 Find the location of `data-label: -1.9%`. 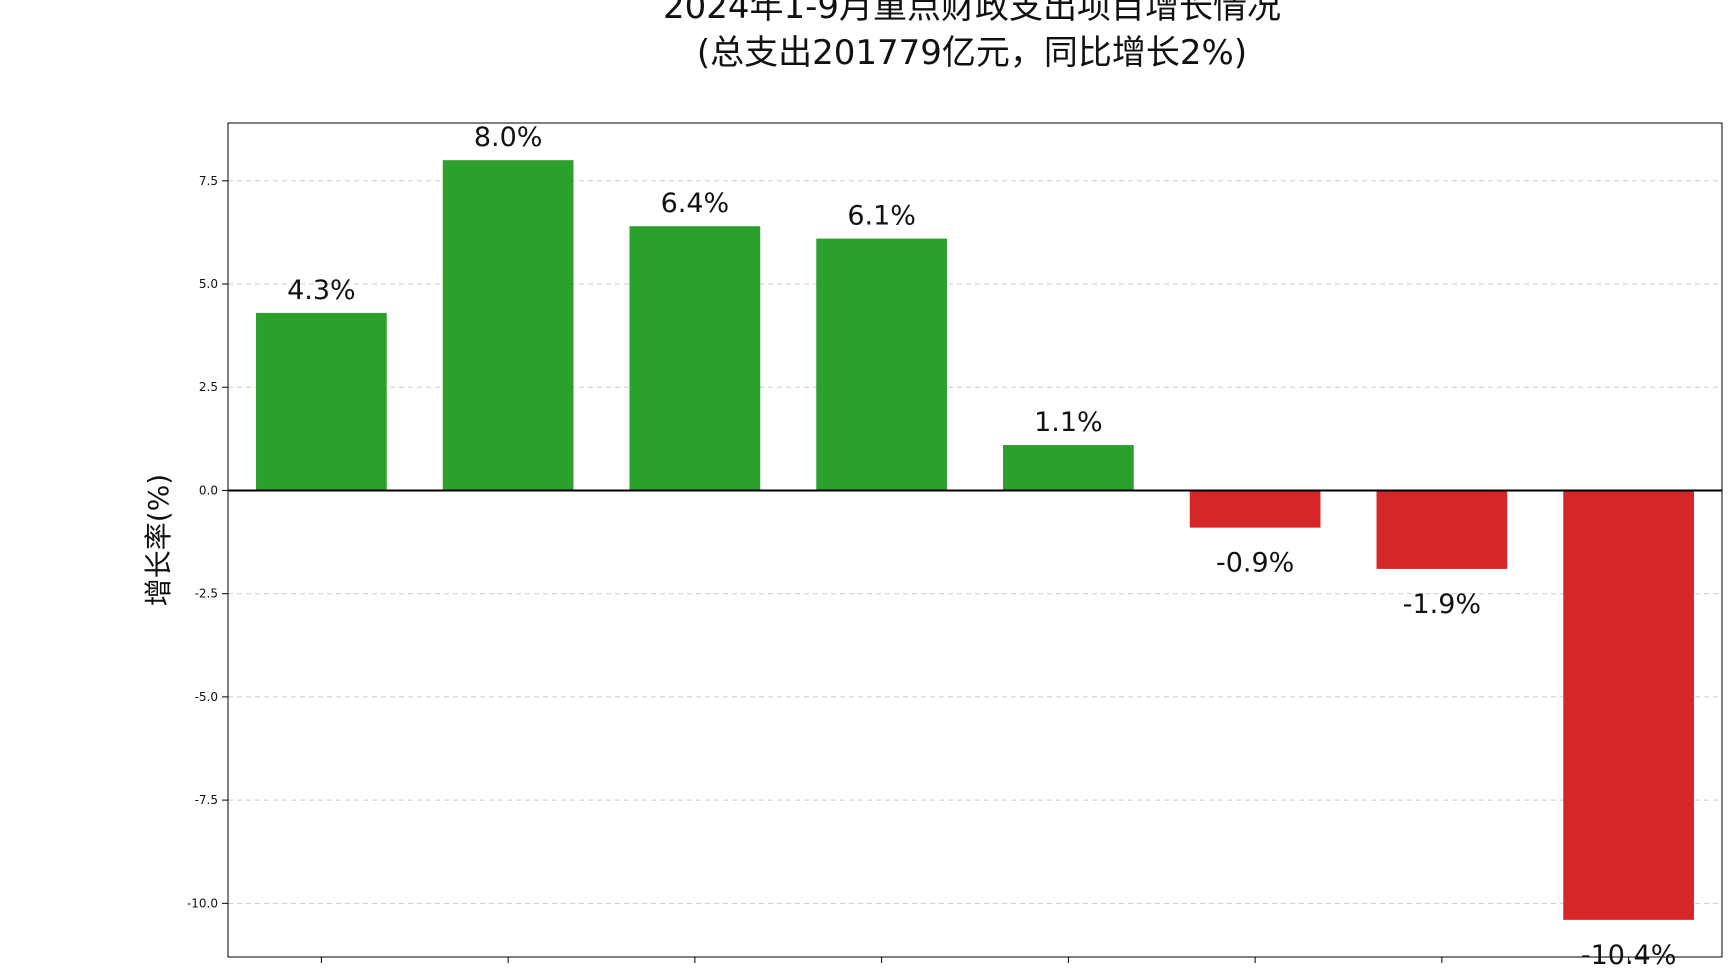

data-label: -1.9% is located at coordinates (1442, 604).